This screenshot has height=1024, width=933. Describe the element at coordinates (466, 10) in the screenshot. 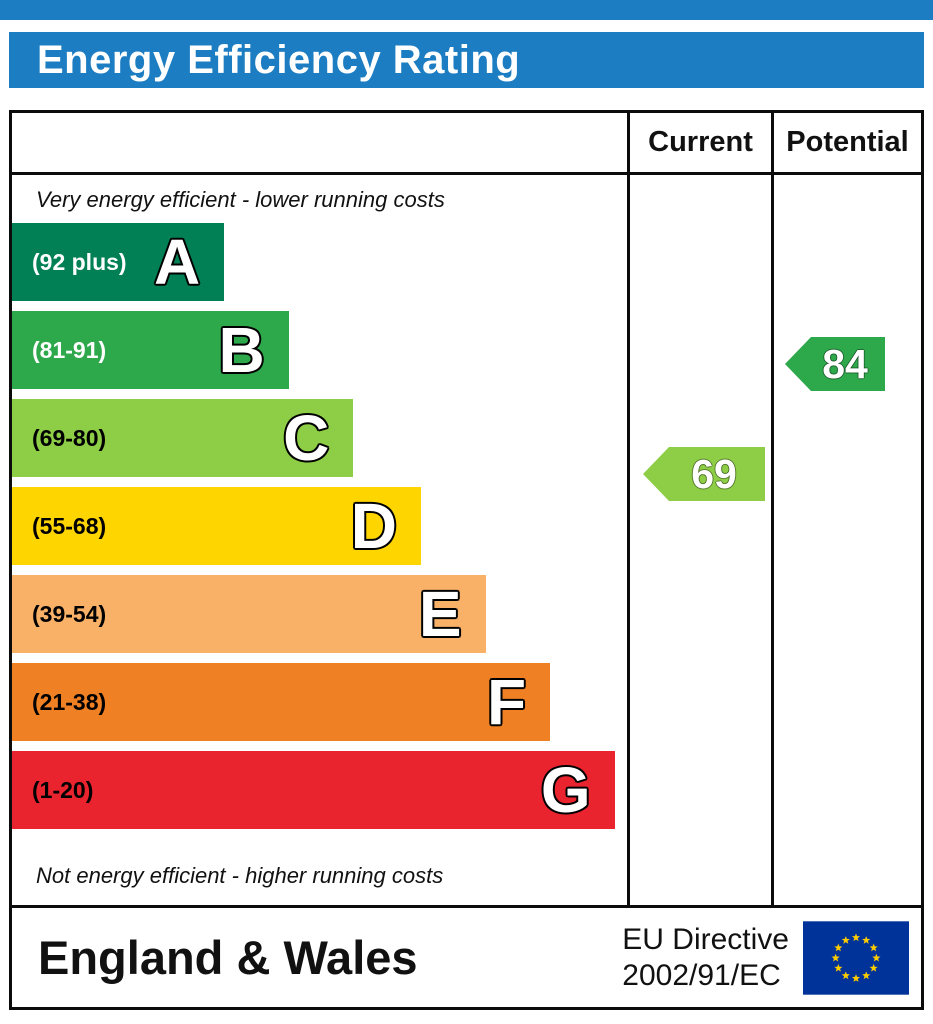

I see `top-blue-strip` at that location.